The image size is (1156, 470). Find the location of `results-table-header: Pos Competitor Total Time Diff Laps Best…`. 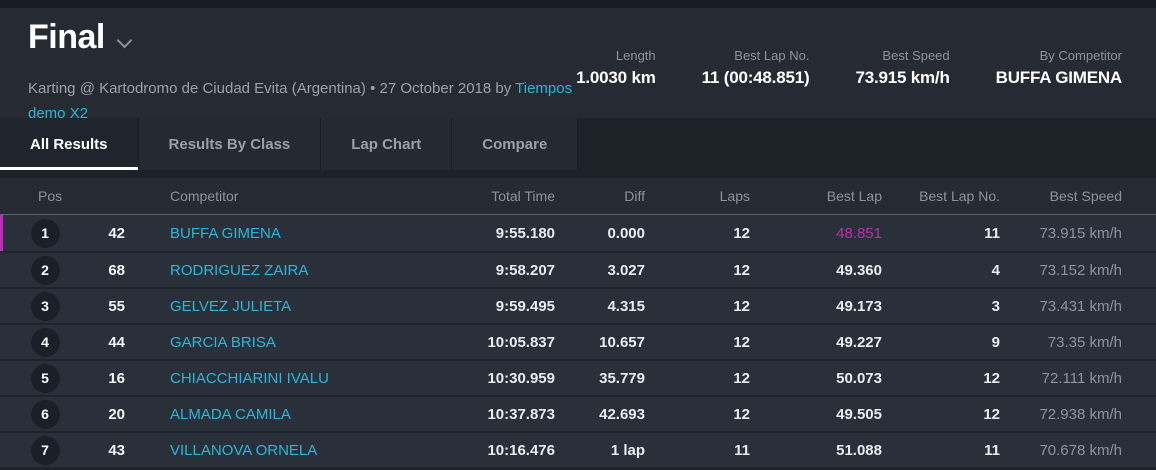

results-table-header: Pos Competitor Total Time Diff Laps Best… is located at coordinates (578, 196).